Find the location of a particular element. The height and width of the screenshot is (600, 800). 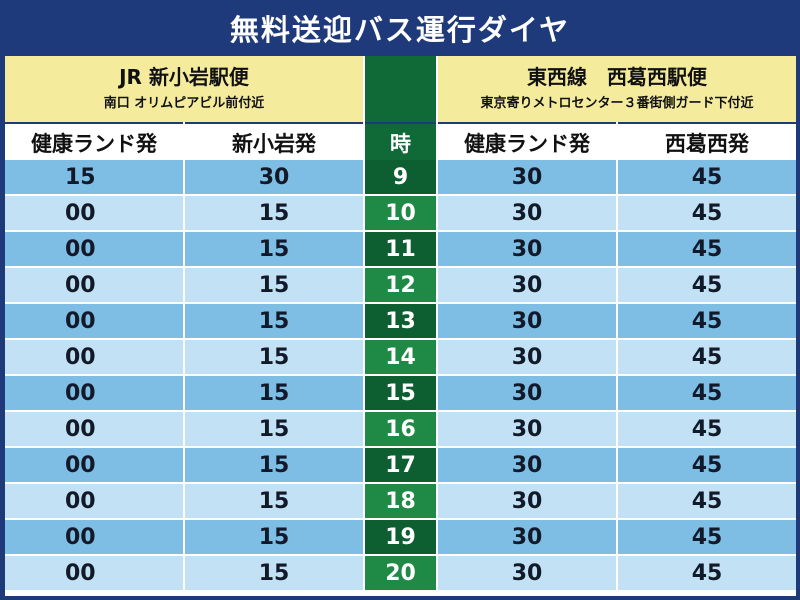

table-row: 00 15 17 30 45 is located at coordinates (400, 466).